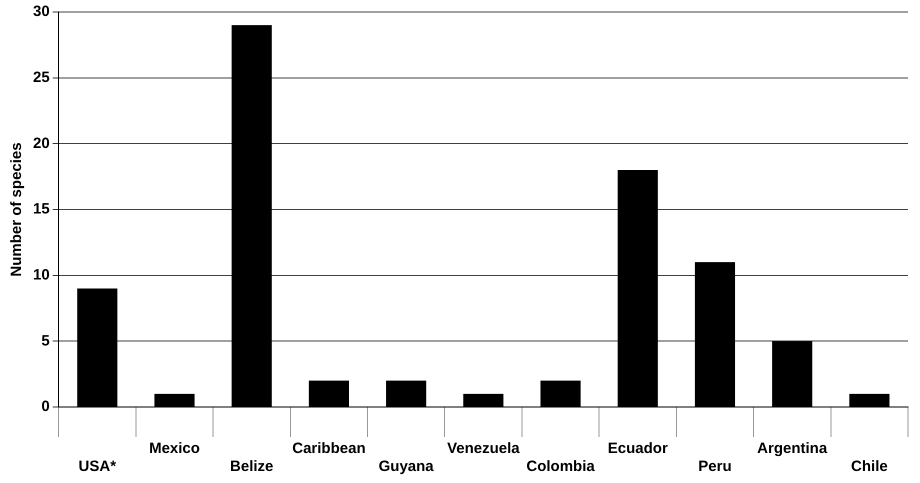 This screenshot has height=483, width=920. What do you see at coordinates (406, 467) in the screenshot?
I see `x-tick-label: Guyana` at bounding box center [406, 467].